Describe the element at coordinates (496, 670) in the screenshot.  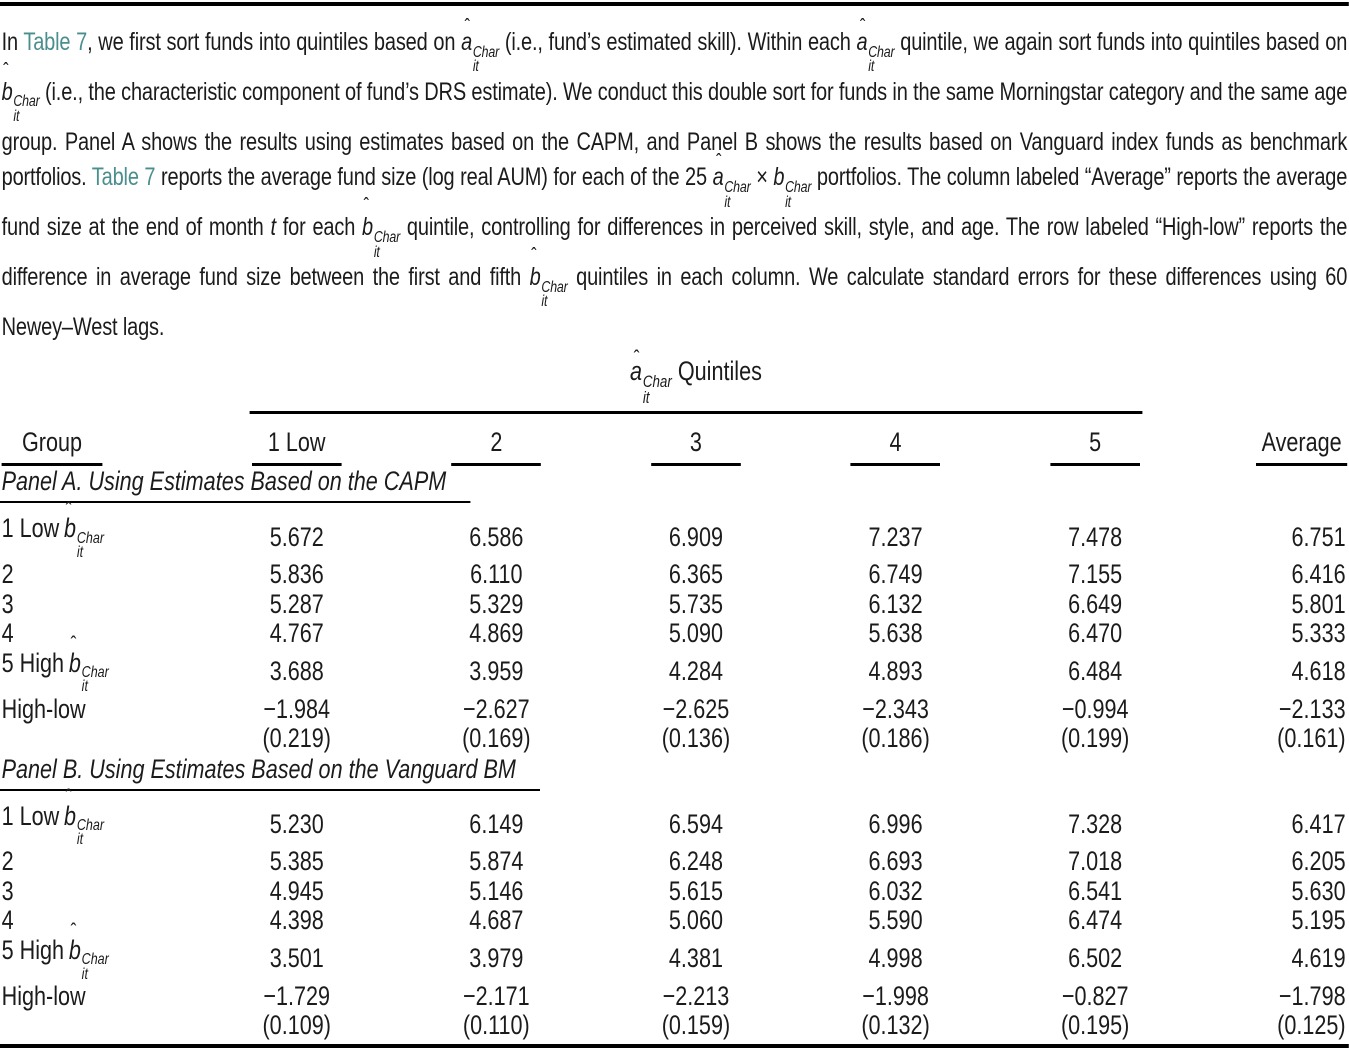
I see `cell: 3.959` at that location.